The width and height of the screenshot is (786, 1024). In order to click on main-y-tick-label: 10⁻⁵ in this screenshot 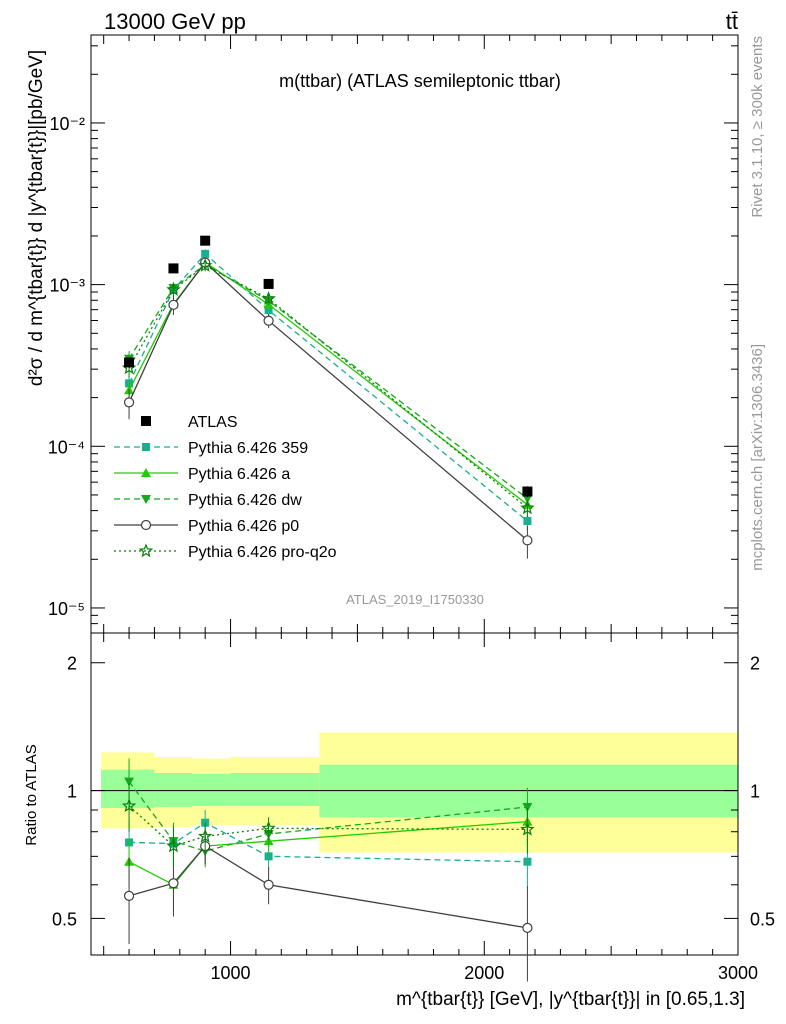, I will do `click(66, 609)`.